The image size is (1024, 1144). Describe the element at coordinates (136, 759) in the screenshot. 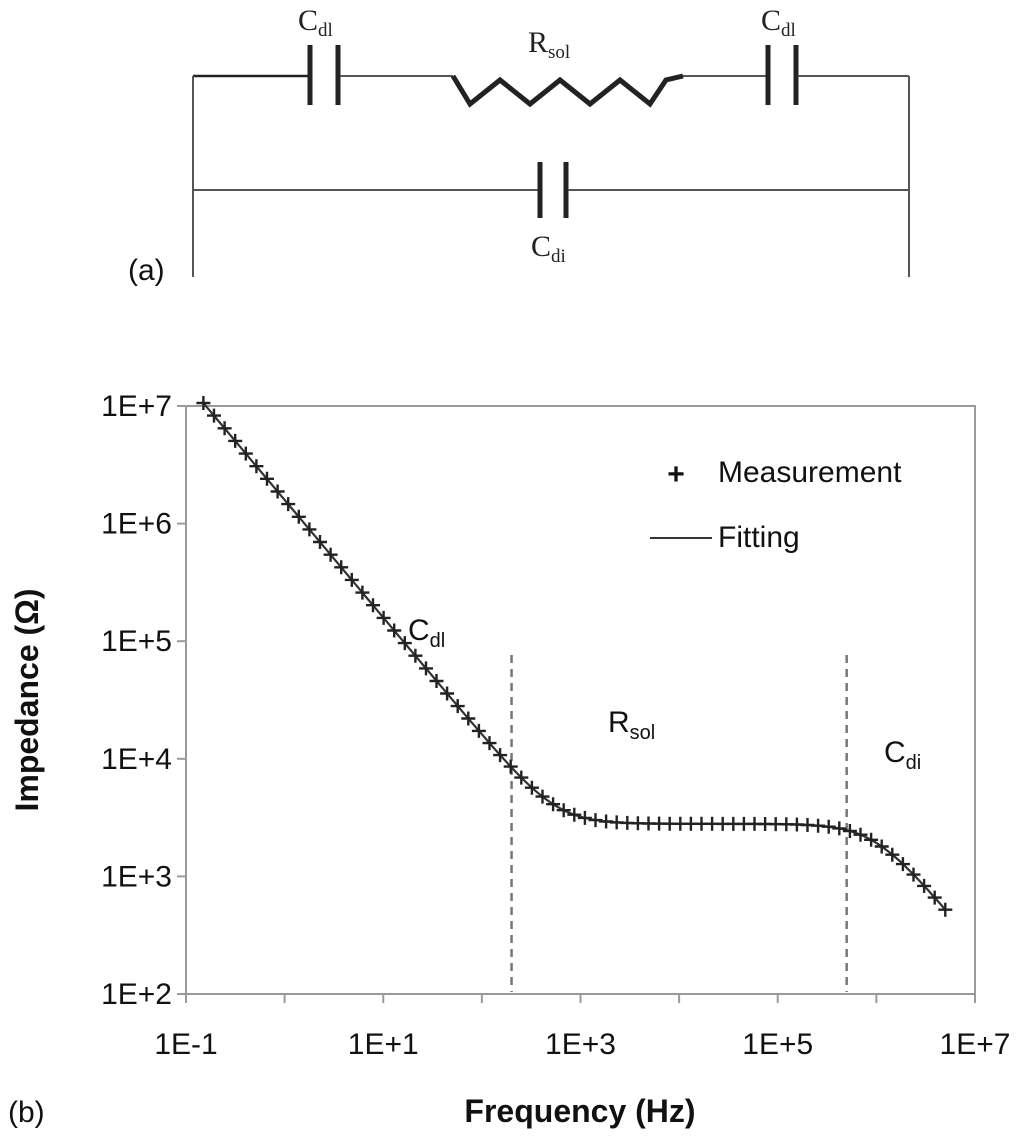

I see `y-tick-label: 1E+4` at that location.